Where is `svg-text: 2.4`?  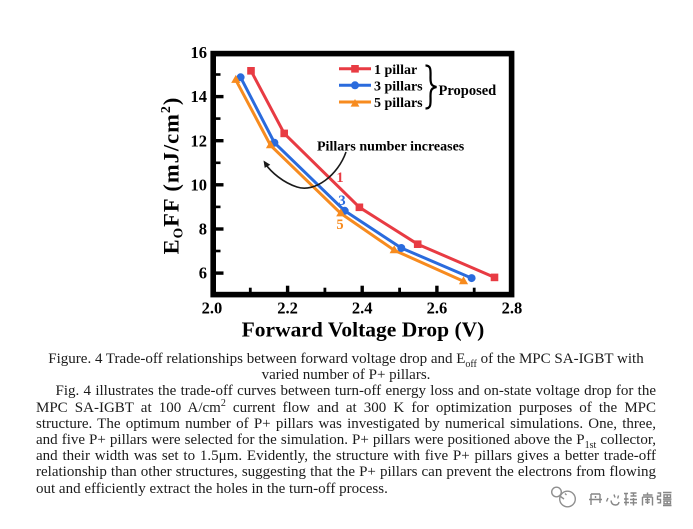 svg-text: 2.4 is located at coordinates (362, 308).